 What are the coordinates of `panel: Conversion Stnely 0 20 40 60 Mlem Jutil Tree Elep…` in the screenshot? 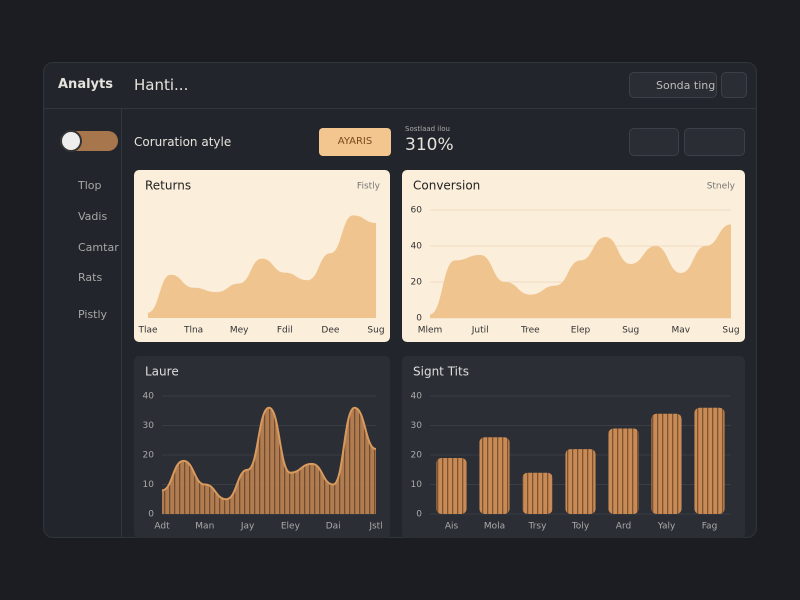 It's located at (573, 256).